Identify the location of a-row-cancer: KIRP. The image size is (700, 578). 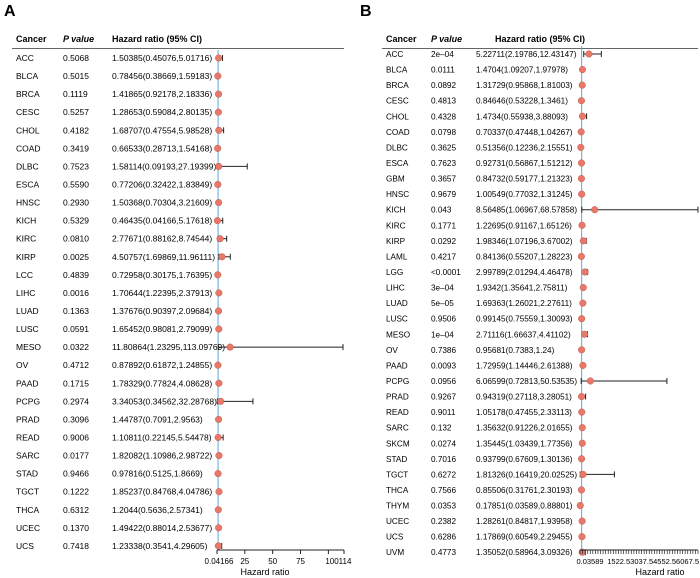
(26, 257).